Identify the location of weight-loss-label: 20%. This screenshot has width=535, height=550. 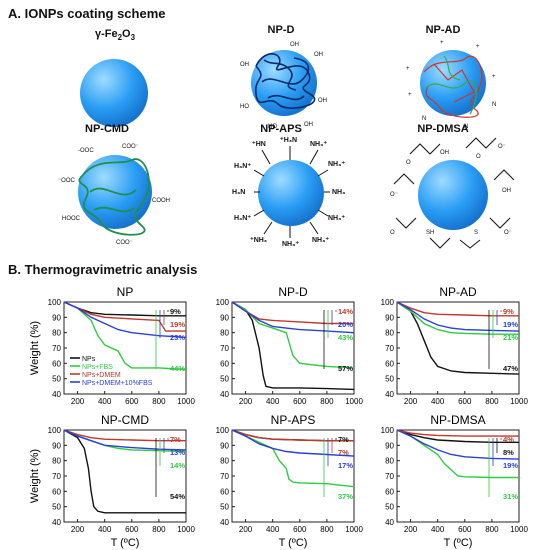
(345, 324).